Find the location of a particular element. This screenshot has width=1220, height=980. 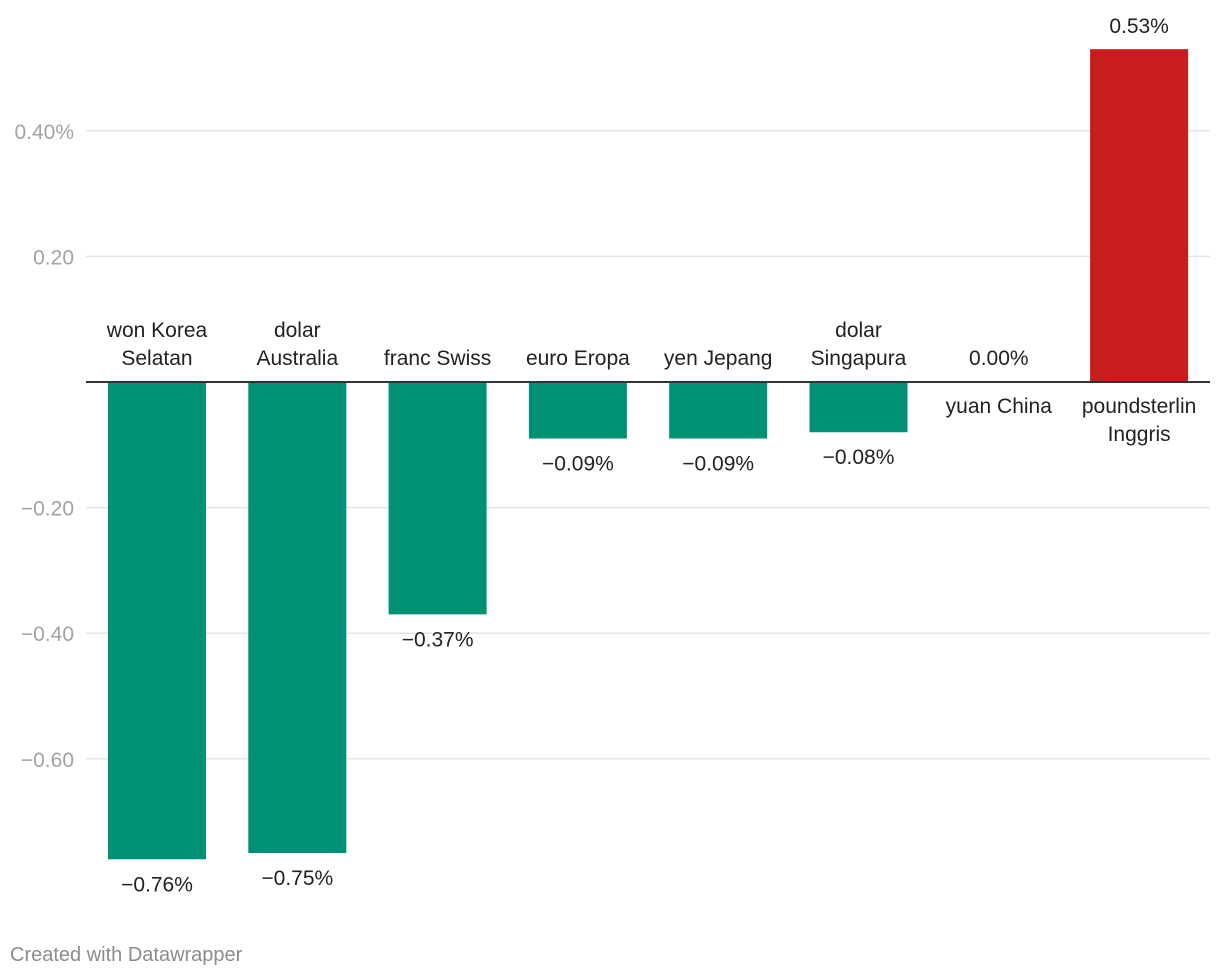

y-tick-label: −0.20 is located at coordinates (47, 509).